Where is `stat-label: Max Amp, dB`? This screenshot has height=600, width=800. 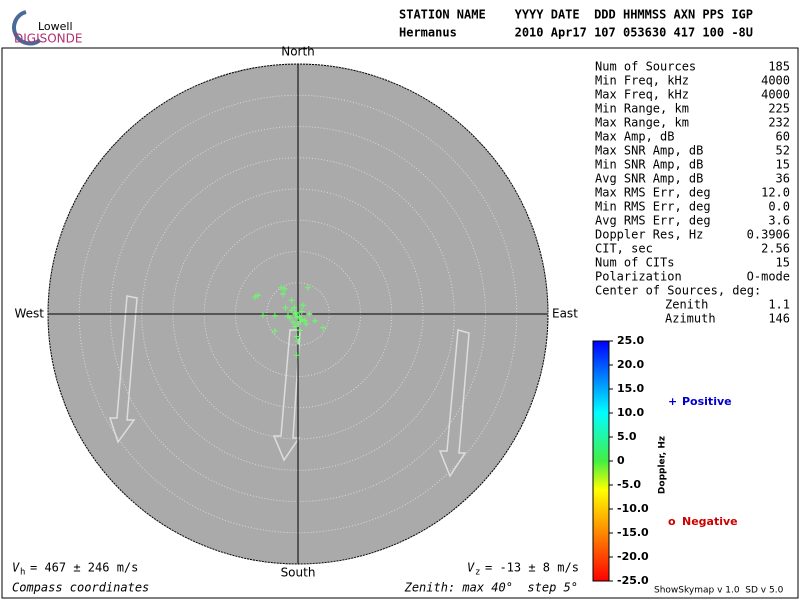 stat-label: Max Amp, dB is located at coordinates (634, 137).